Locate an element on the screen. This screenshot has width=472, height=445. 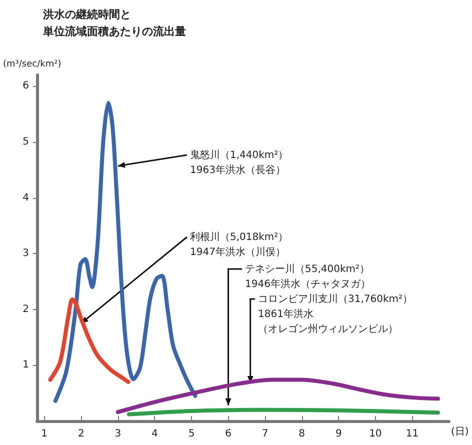
annotation: 鬼怒川（1,440km²） is located at coordinates (239, 155).